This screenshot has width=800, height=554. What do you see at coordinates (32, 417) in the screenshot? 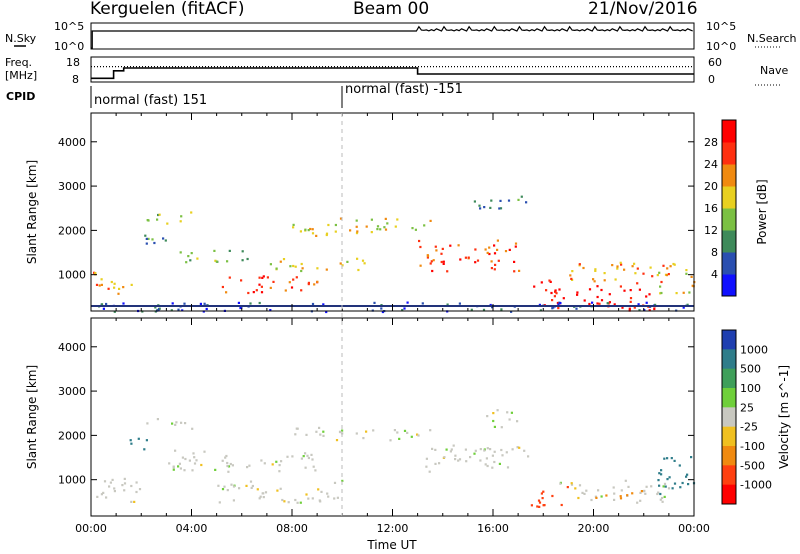
I see `velocity-ylabel: Slant Range [km]` at bounding box center [32, 417].